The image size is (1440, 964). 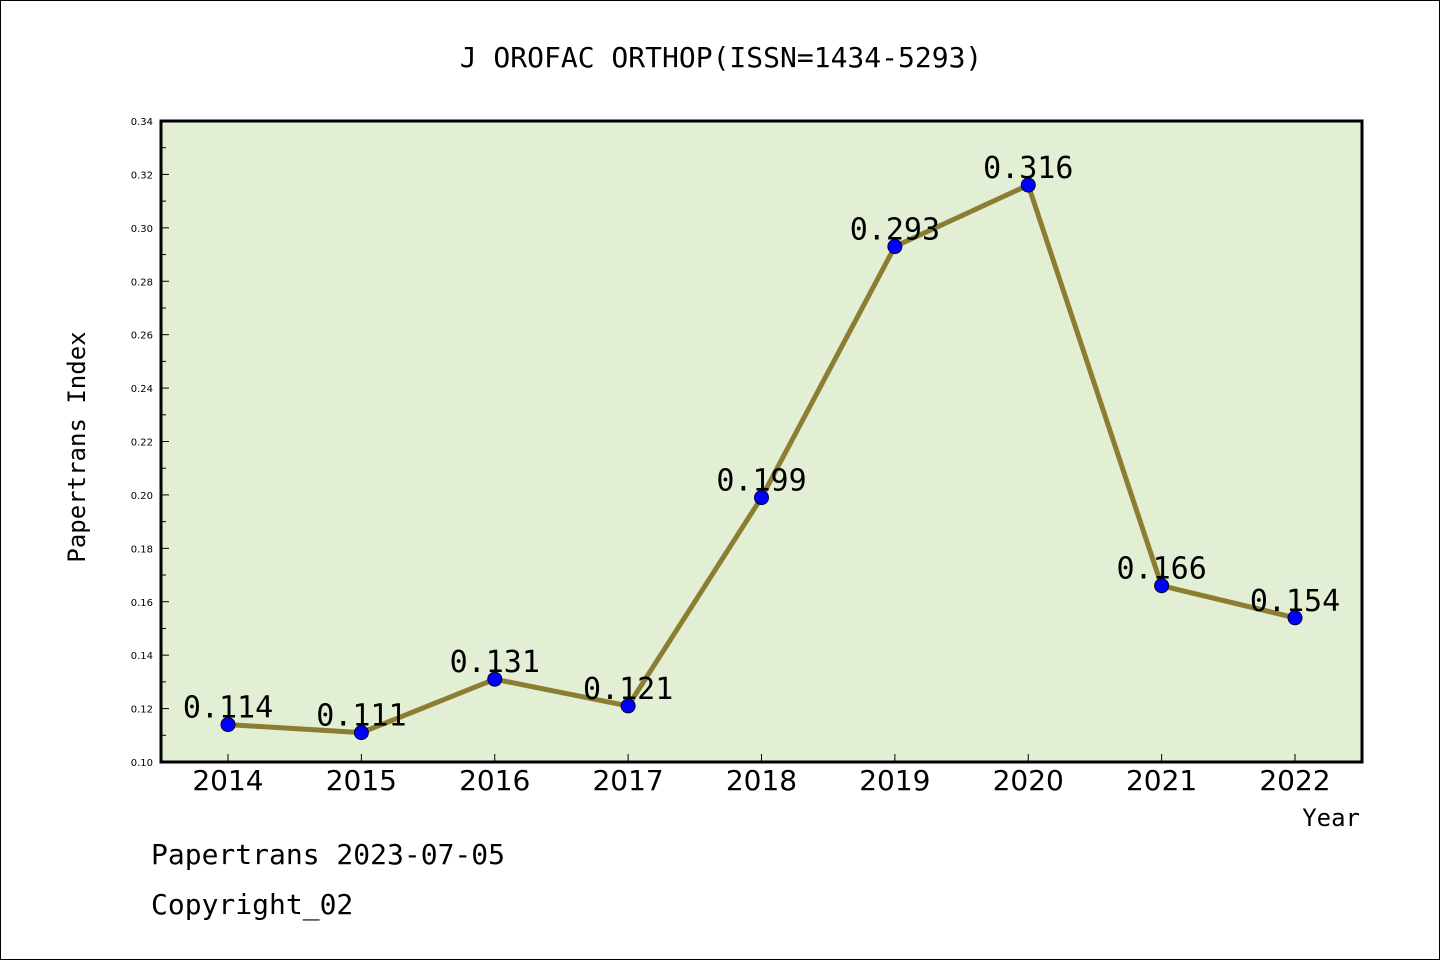 I want to click on data-label: 0.166, so click(x=1161, y=569).